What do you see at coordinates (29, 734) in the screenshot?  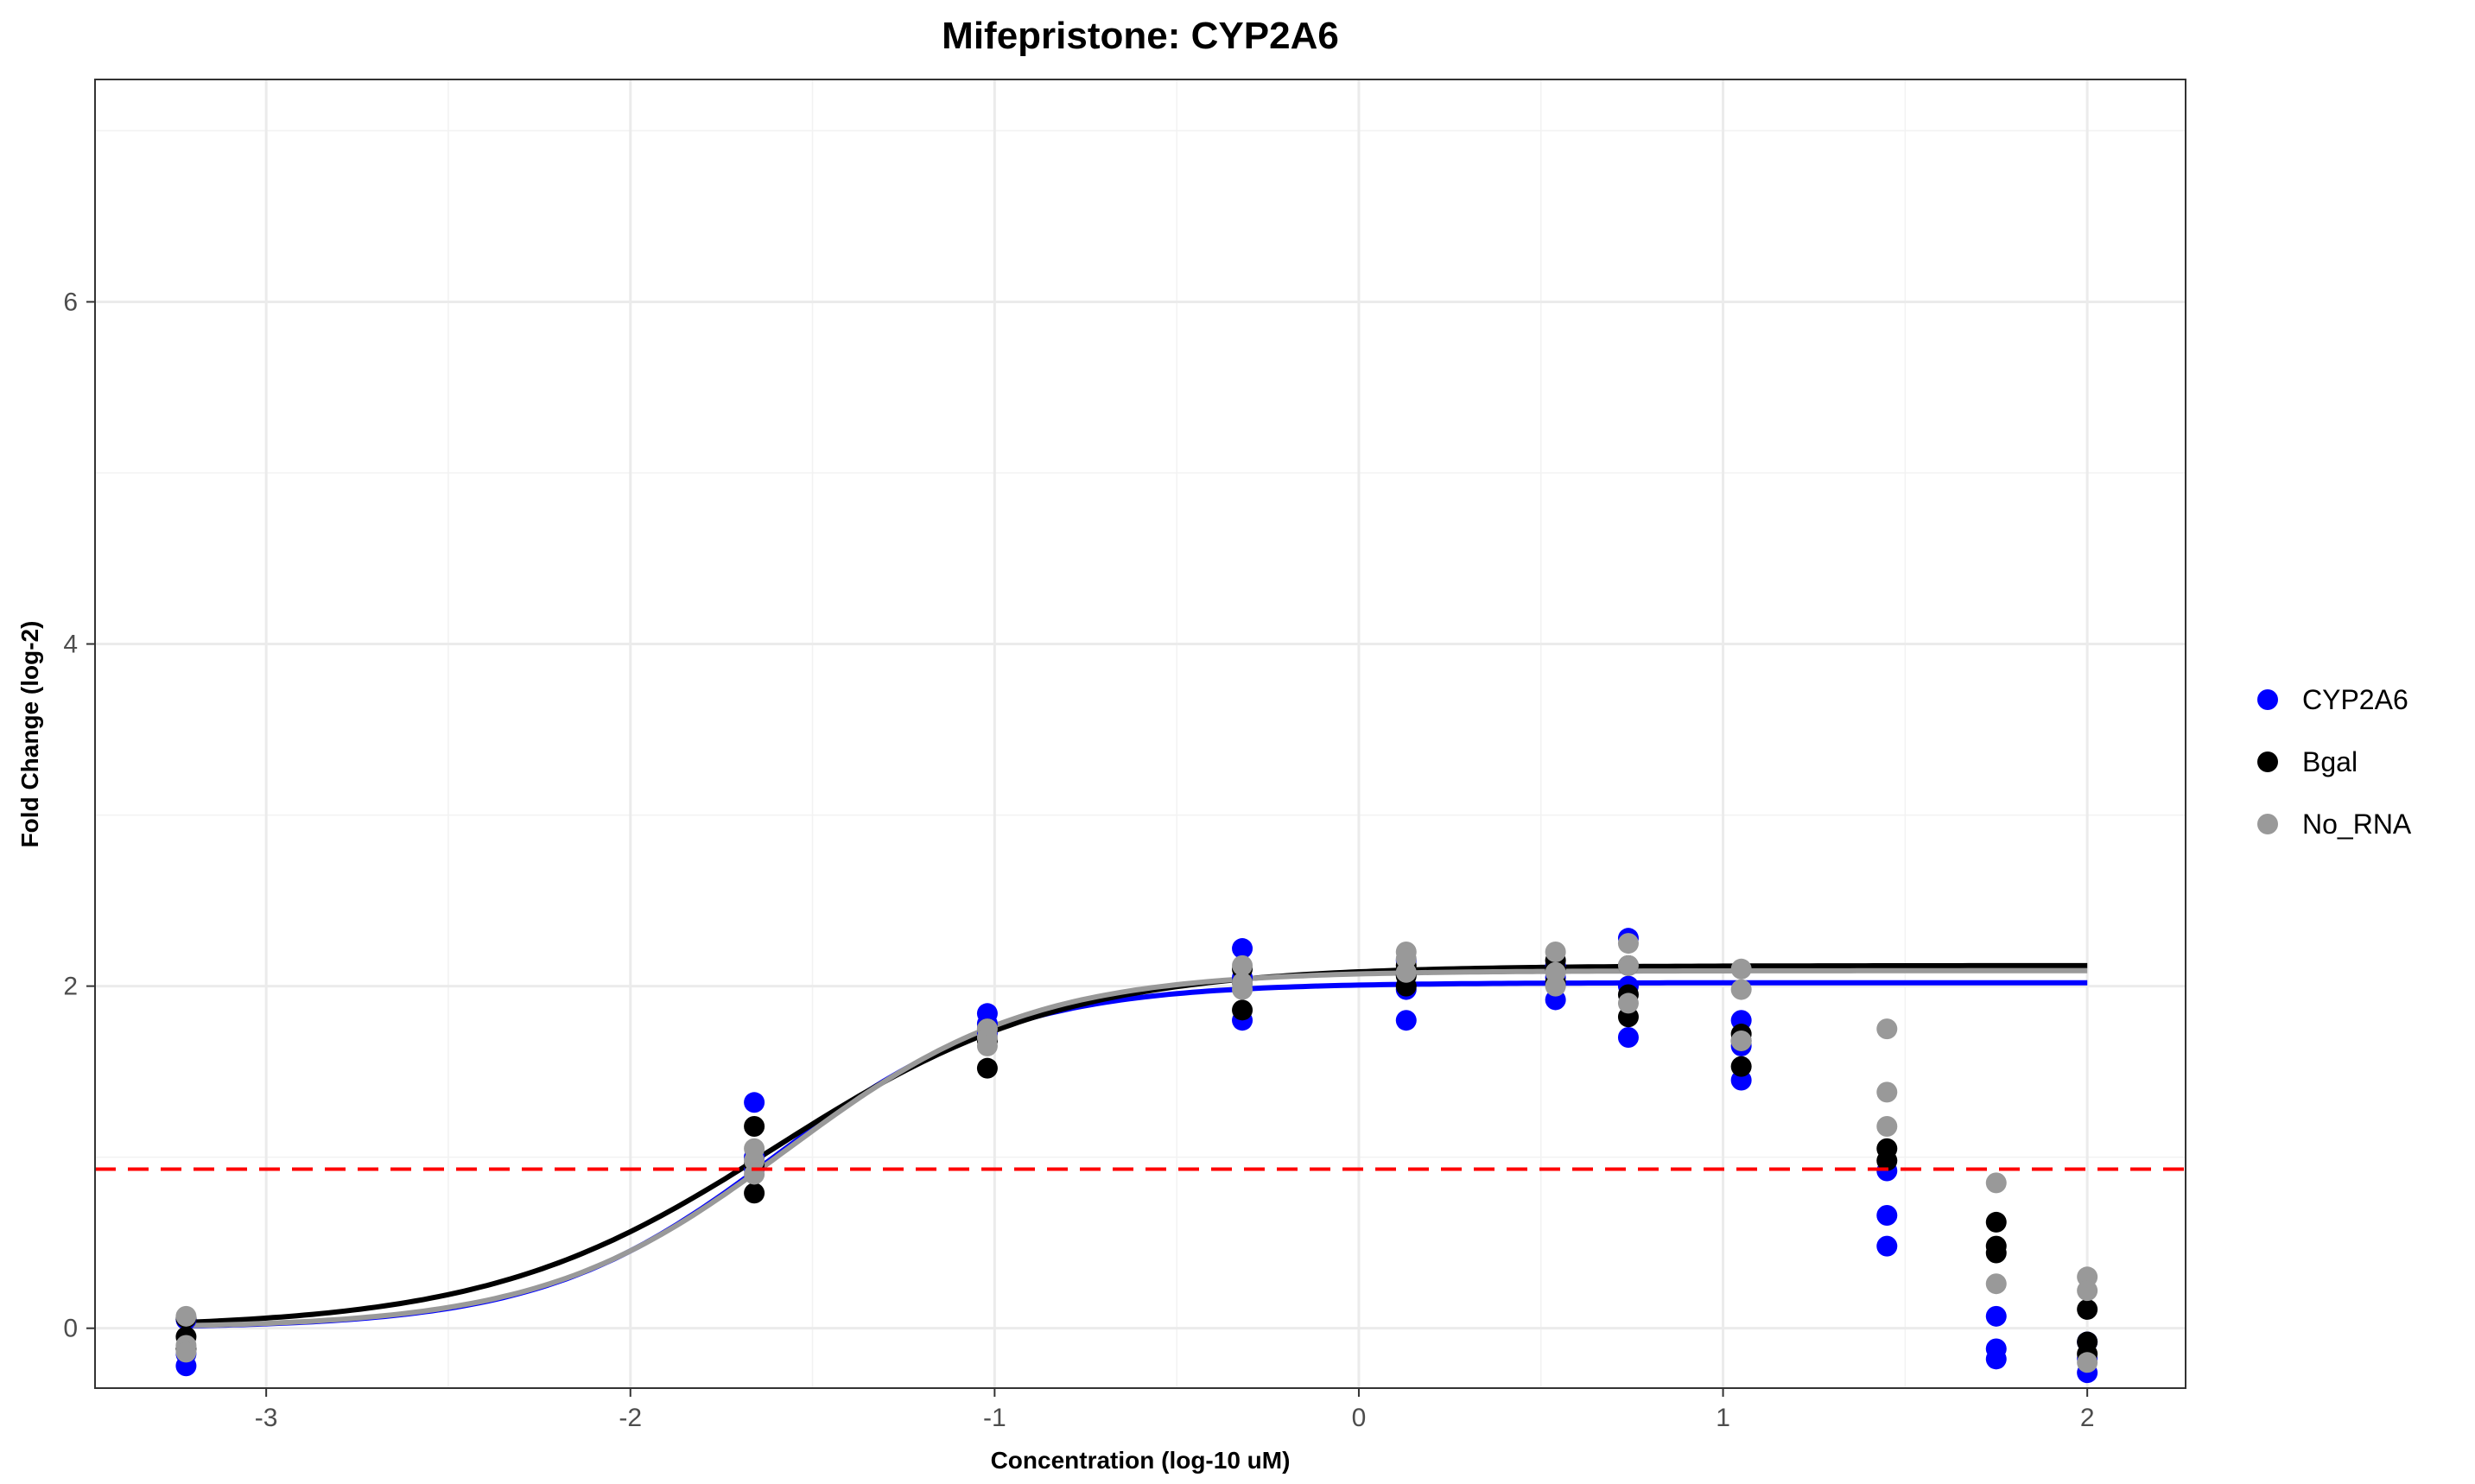 I see `y-axis-title: Fold Change (log-2)` at bounding box center [29, 734].